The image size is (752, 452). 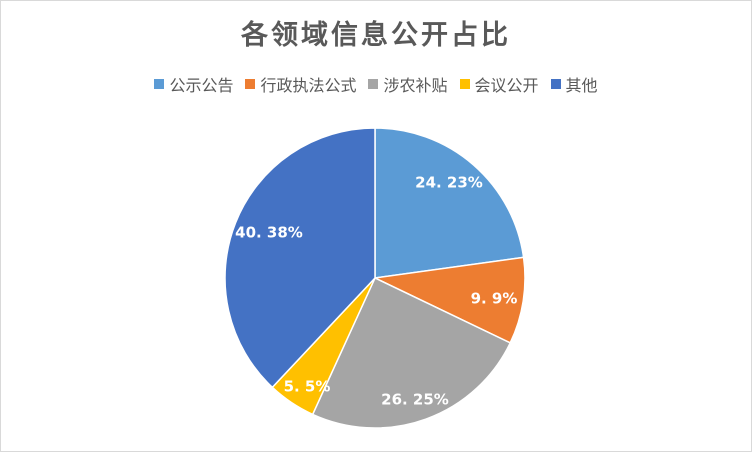 What do you see at coordinates (494, 299) in the screenshot?
I see `data-label-2: 9. 9%` at bounding box center [494, 299].